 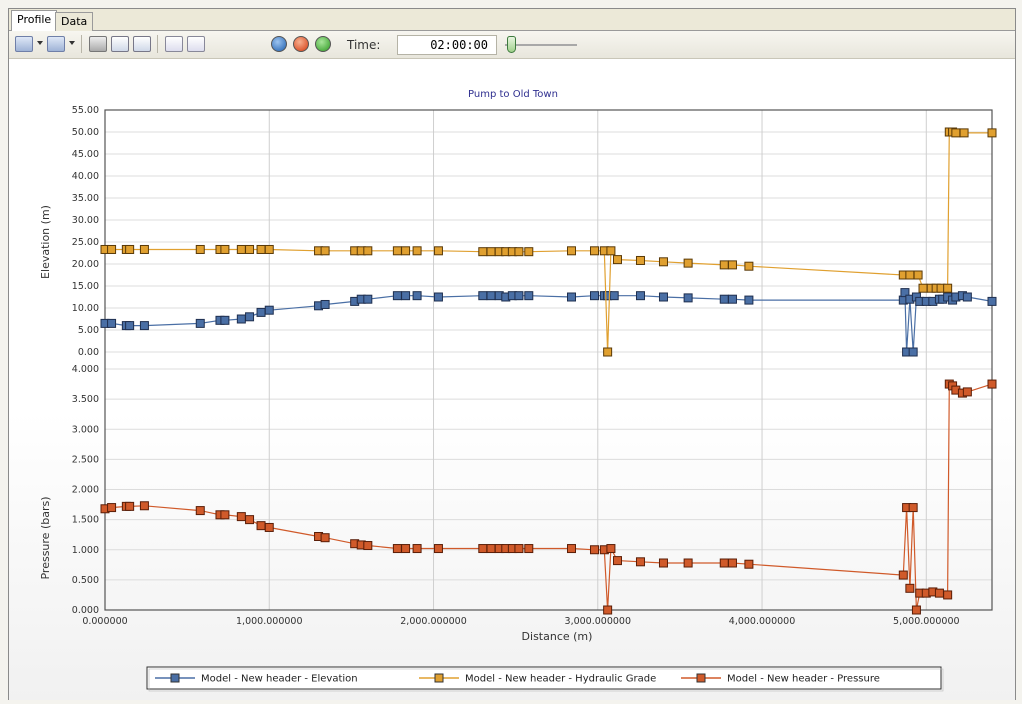 I want to click on tab-bar: Profile Data, so click(x=512, y=20).